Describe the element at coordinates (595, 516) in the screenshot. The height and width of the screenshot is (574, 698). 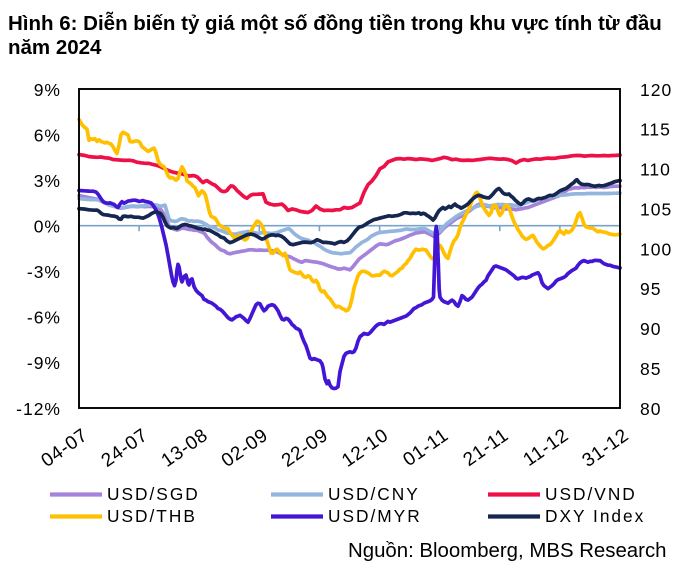
I see `svg-text: DXY Index` at that location.